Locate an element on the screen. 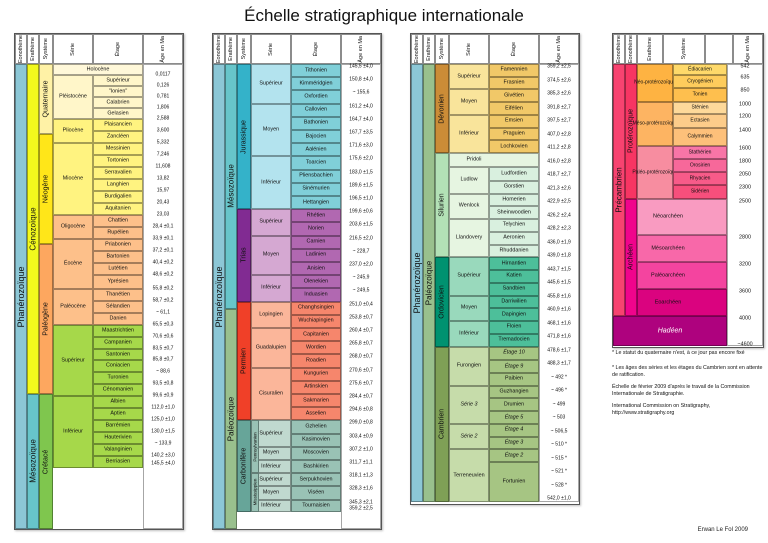 The width and height of the screenshot is (768, 543). p3-age-11: 426,2 ±2,4 is located at coordinates (559, 215).